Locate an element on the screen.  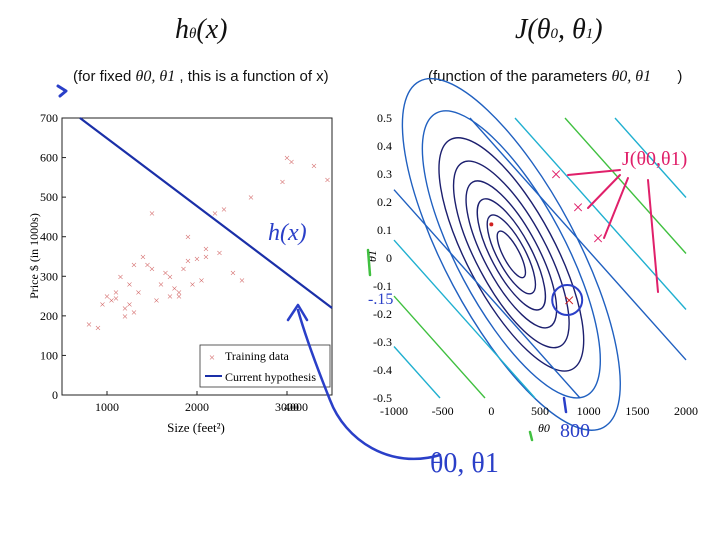
j-cross-1: × is located at coordinates (555, 175).